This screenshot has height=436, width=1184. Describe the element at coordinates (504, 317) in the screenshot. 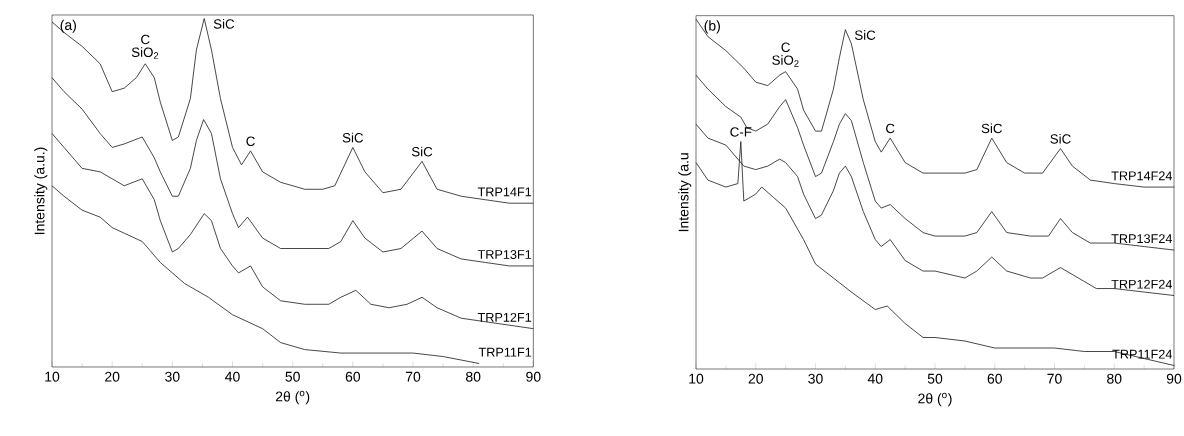

I see `series-label: TRP12F1` at that location.